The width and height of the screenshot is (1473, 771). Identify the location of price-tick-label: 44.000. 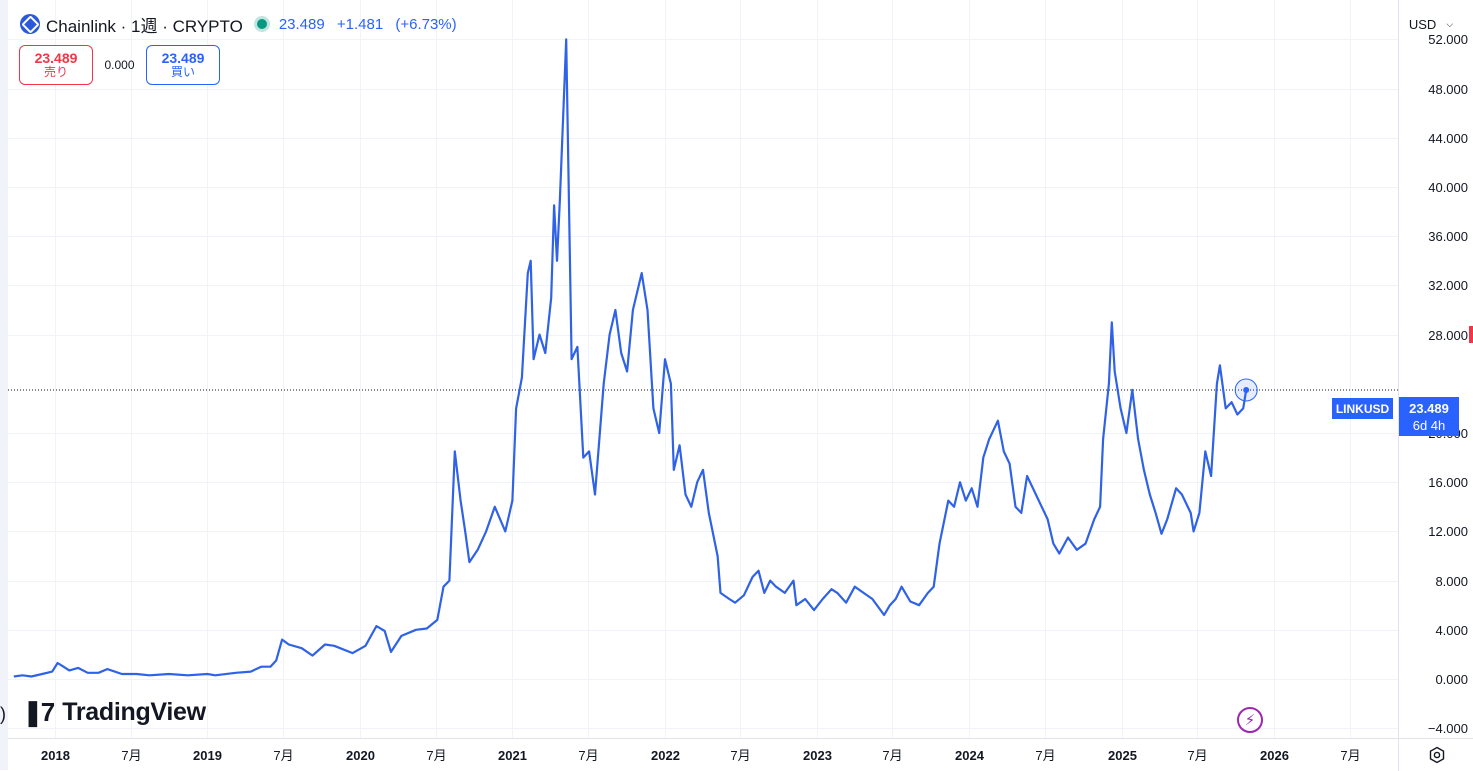
(1448, 138).